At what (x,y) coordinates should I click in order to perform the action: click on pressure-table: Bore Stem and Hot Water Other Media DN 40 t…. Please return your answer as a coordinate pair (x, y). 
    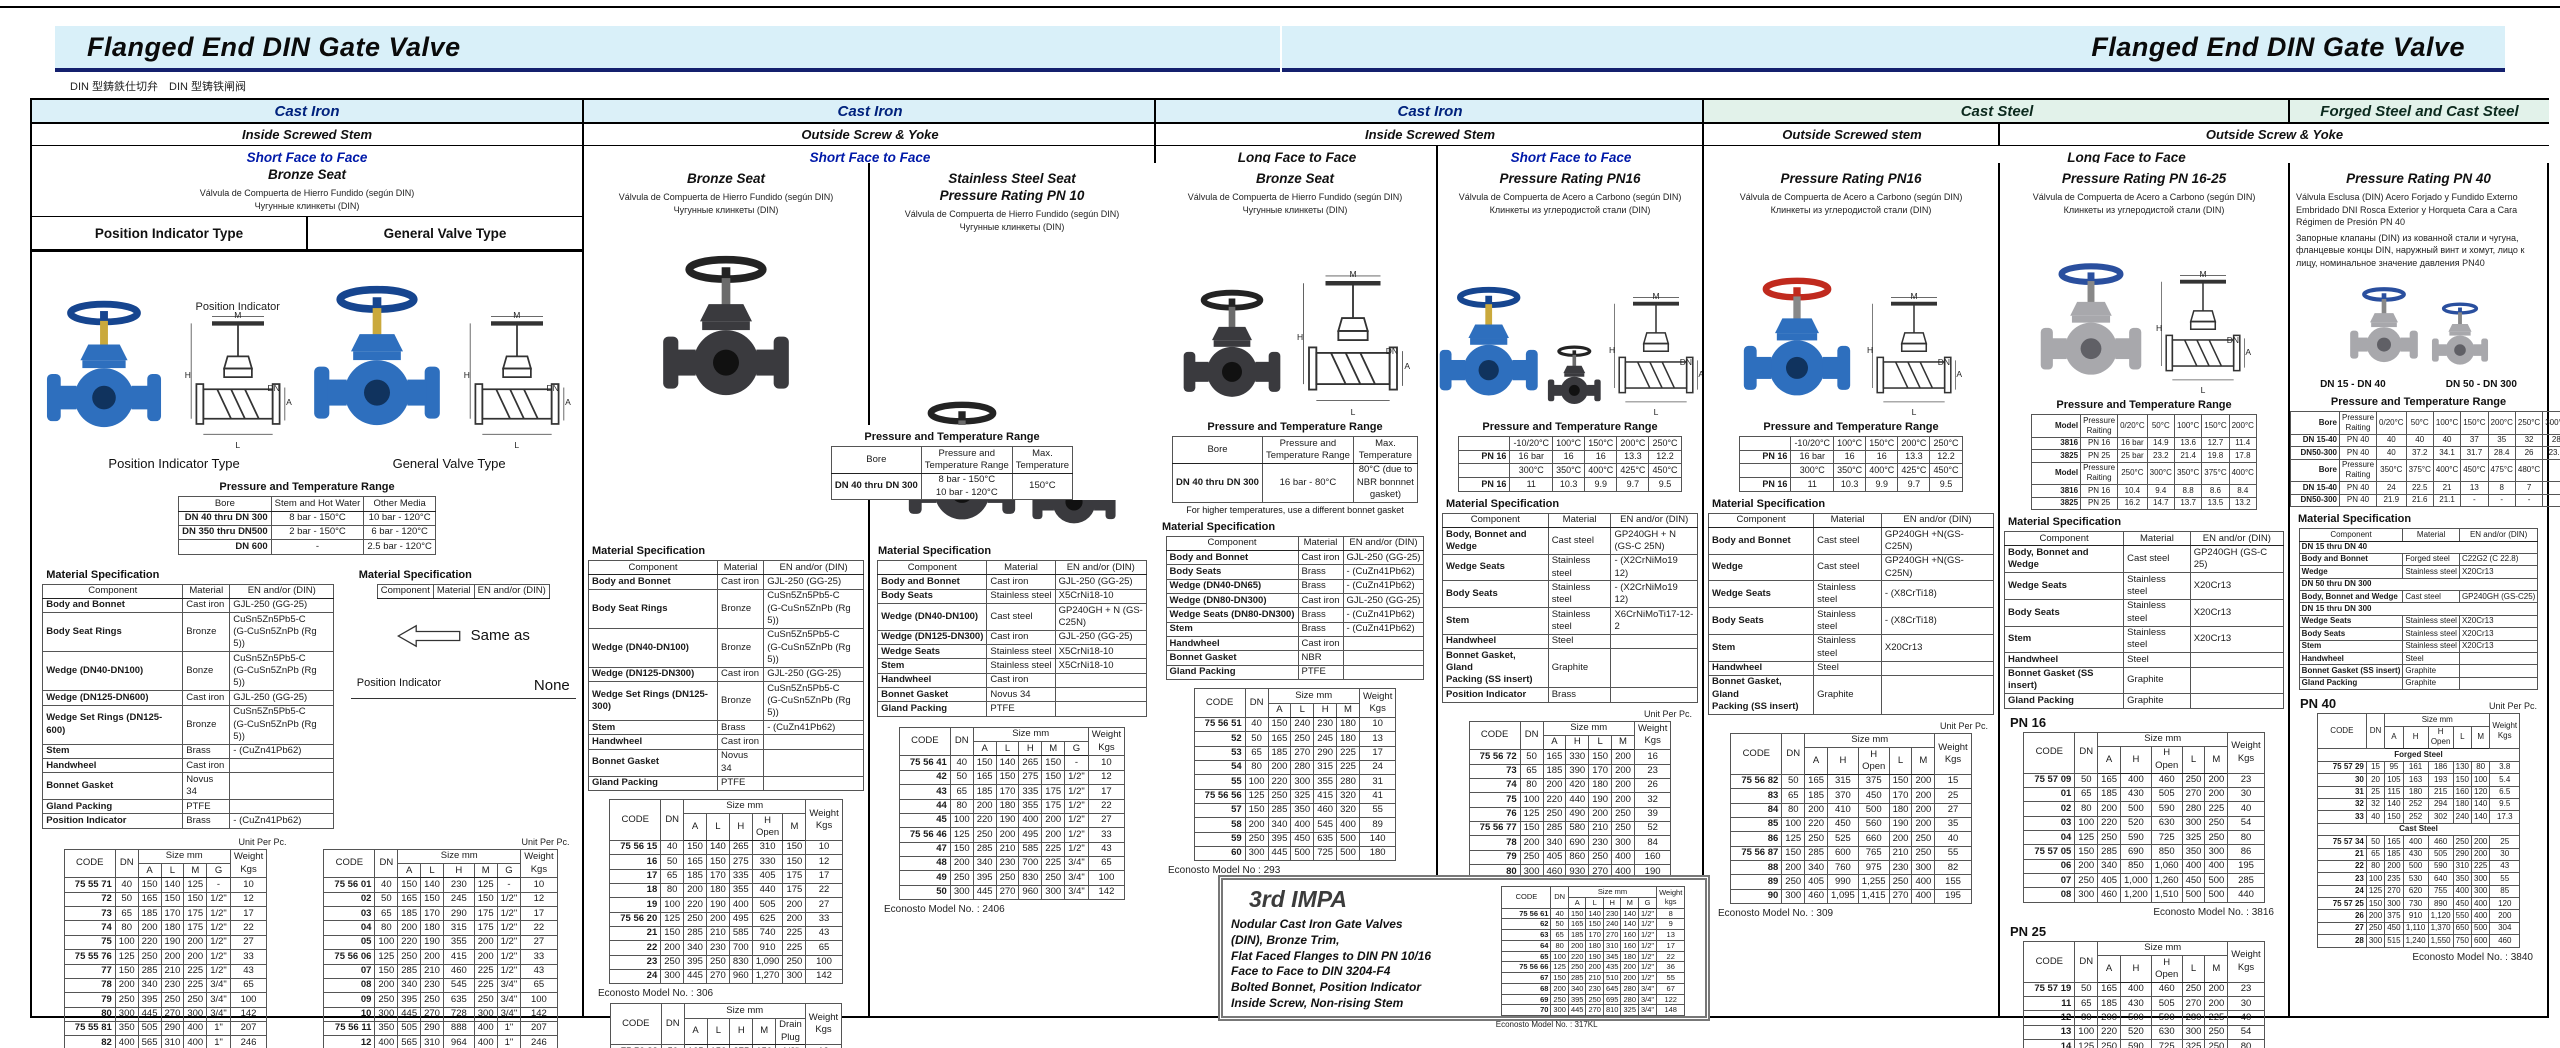
    Looking at the image, I should click on (307, 525).